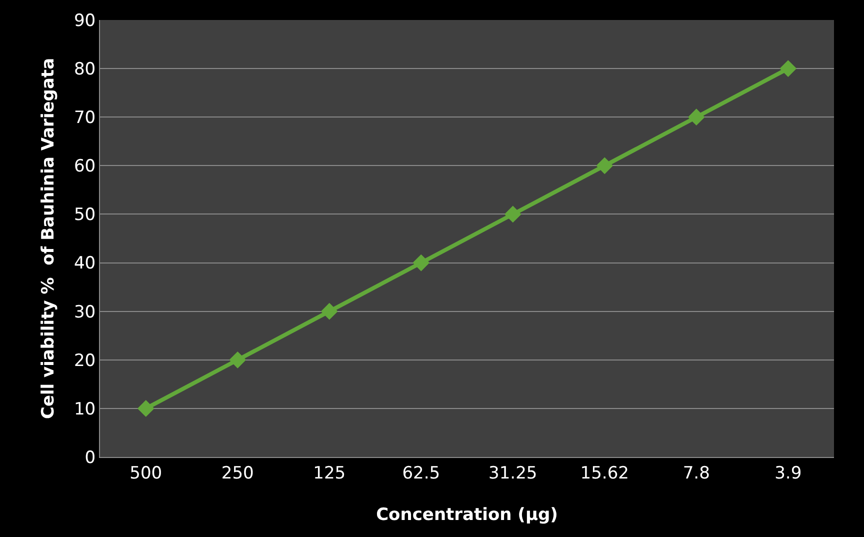 This screenshot has height=537, width=864. Describe the element at coordinates (604, 473) in the screenshot. I see `x-tick-label: 15.62` at that location.